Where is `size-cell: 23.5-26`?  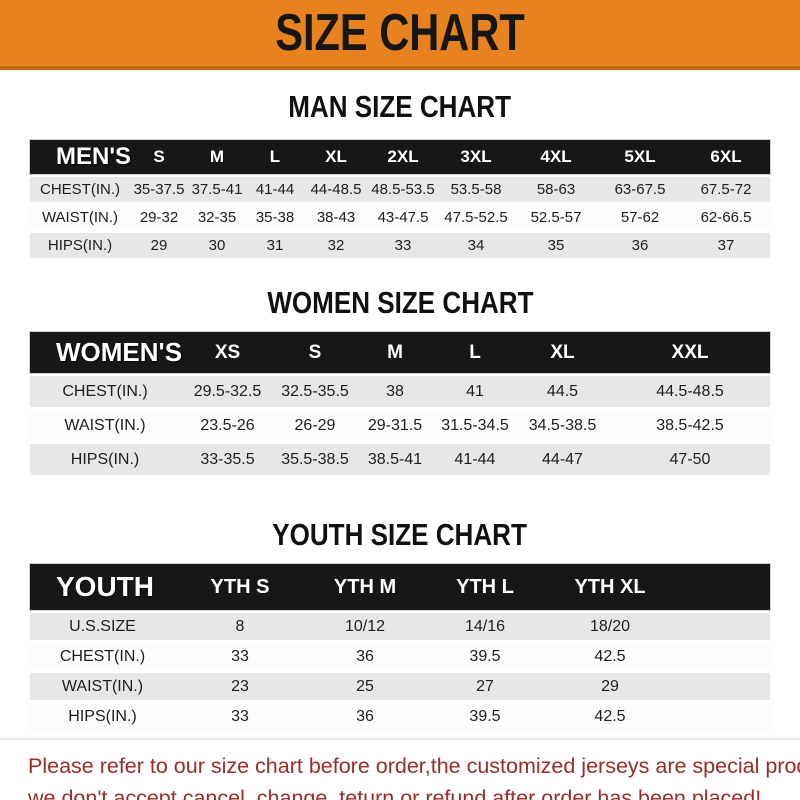
size-cell: 23.5-26 is located at coordinates (227, 425).